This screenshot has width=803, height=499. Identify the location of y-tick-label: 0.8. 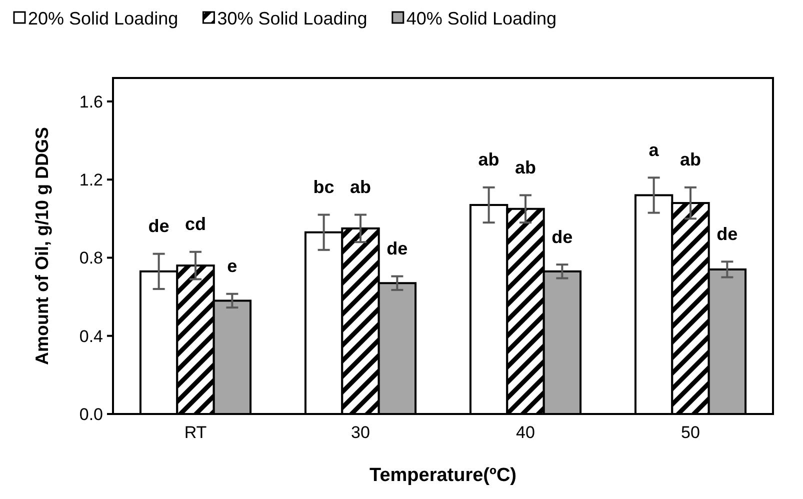
(91, 258).